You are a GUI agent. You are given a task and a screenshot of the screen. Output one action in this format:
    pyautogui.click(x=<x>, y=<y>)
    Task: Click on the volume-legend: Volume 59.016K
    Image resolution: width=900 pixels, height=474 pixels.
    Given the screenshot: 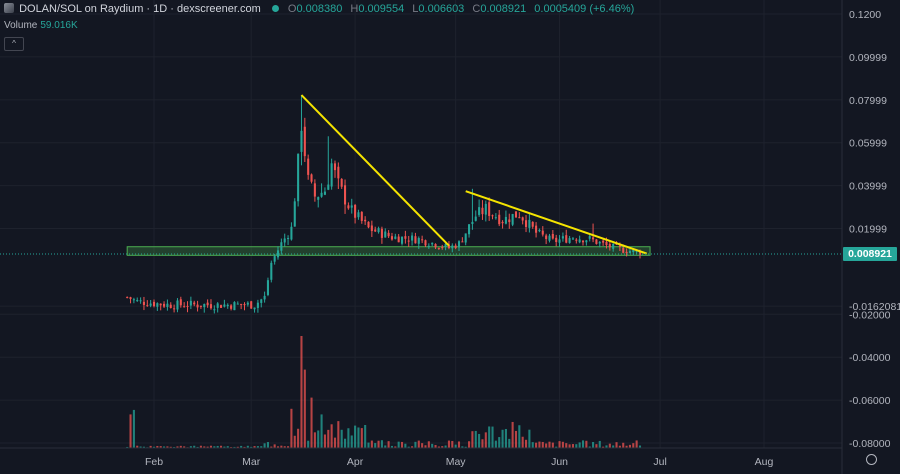 What is the action you would take?
    pyautogui.click(x=41, y=25)
    